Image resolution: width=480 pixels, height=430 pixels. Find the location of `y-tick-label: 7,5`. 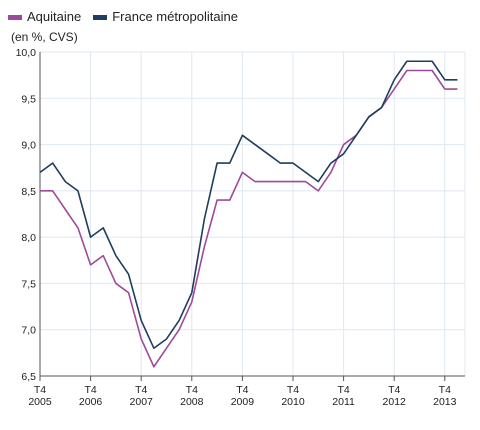

y-tick-label: 7,5 is located at coordinates (28, 284).